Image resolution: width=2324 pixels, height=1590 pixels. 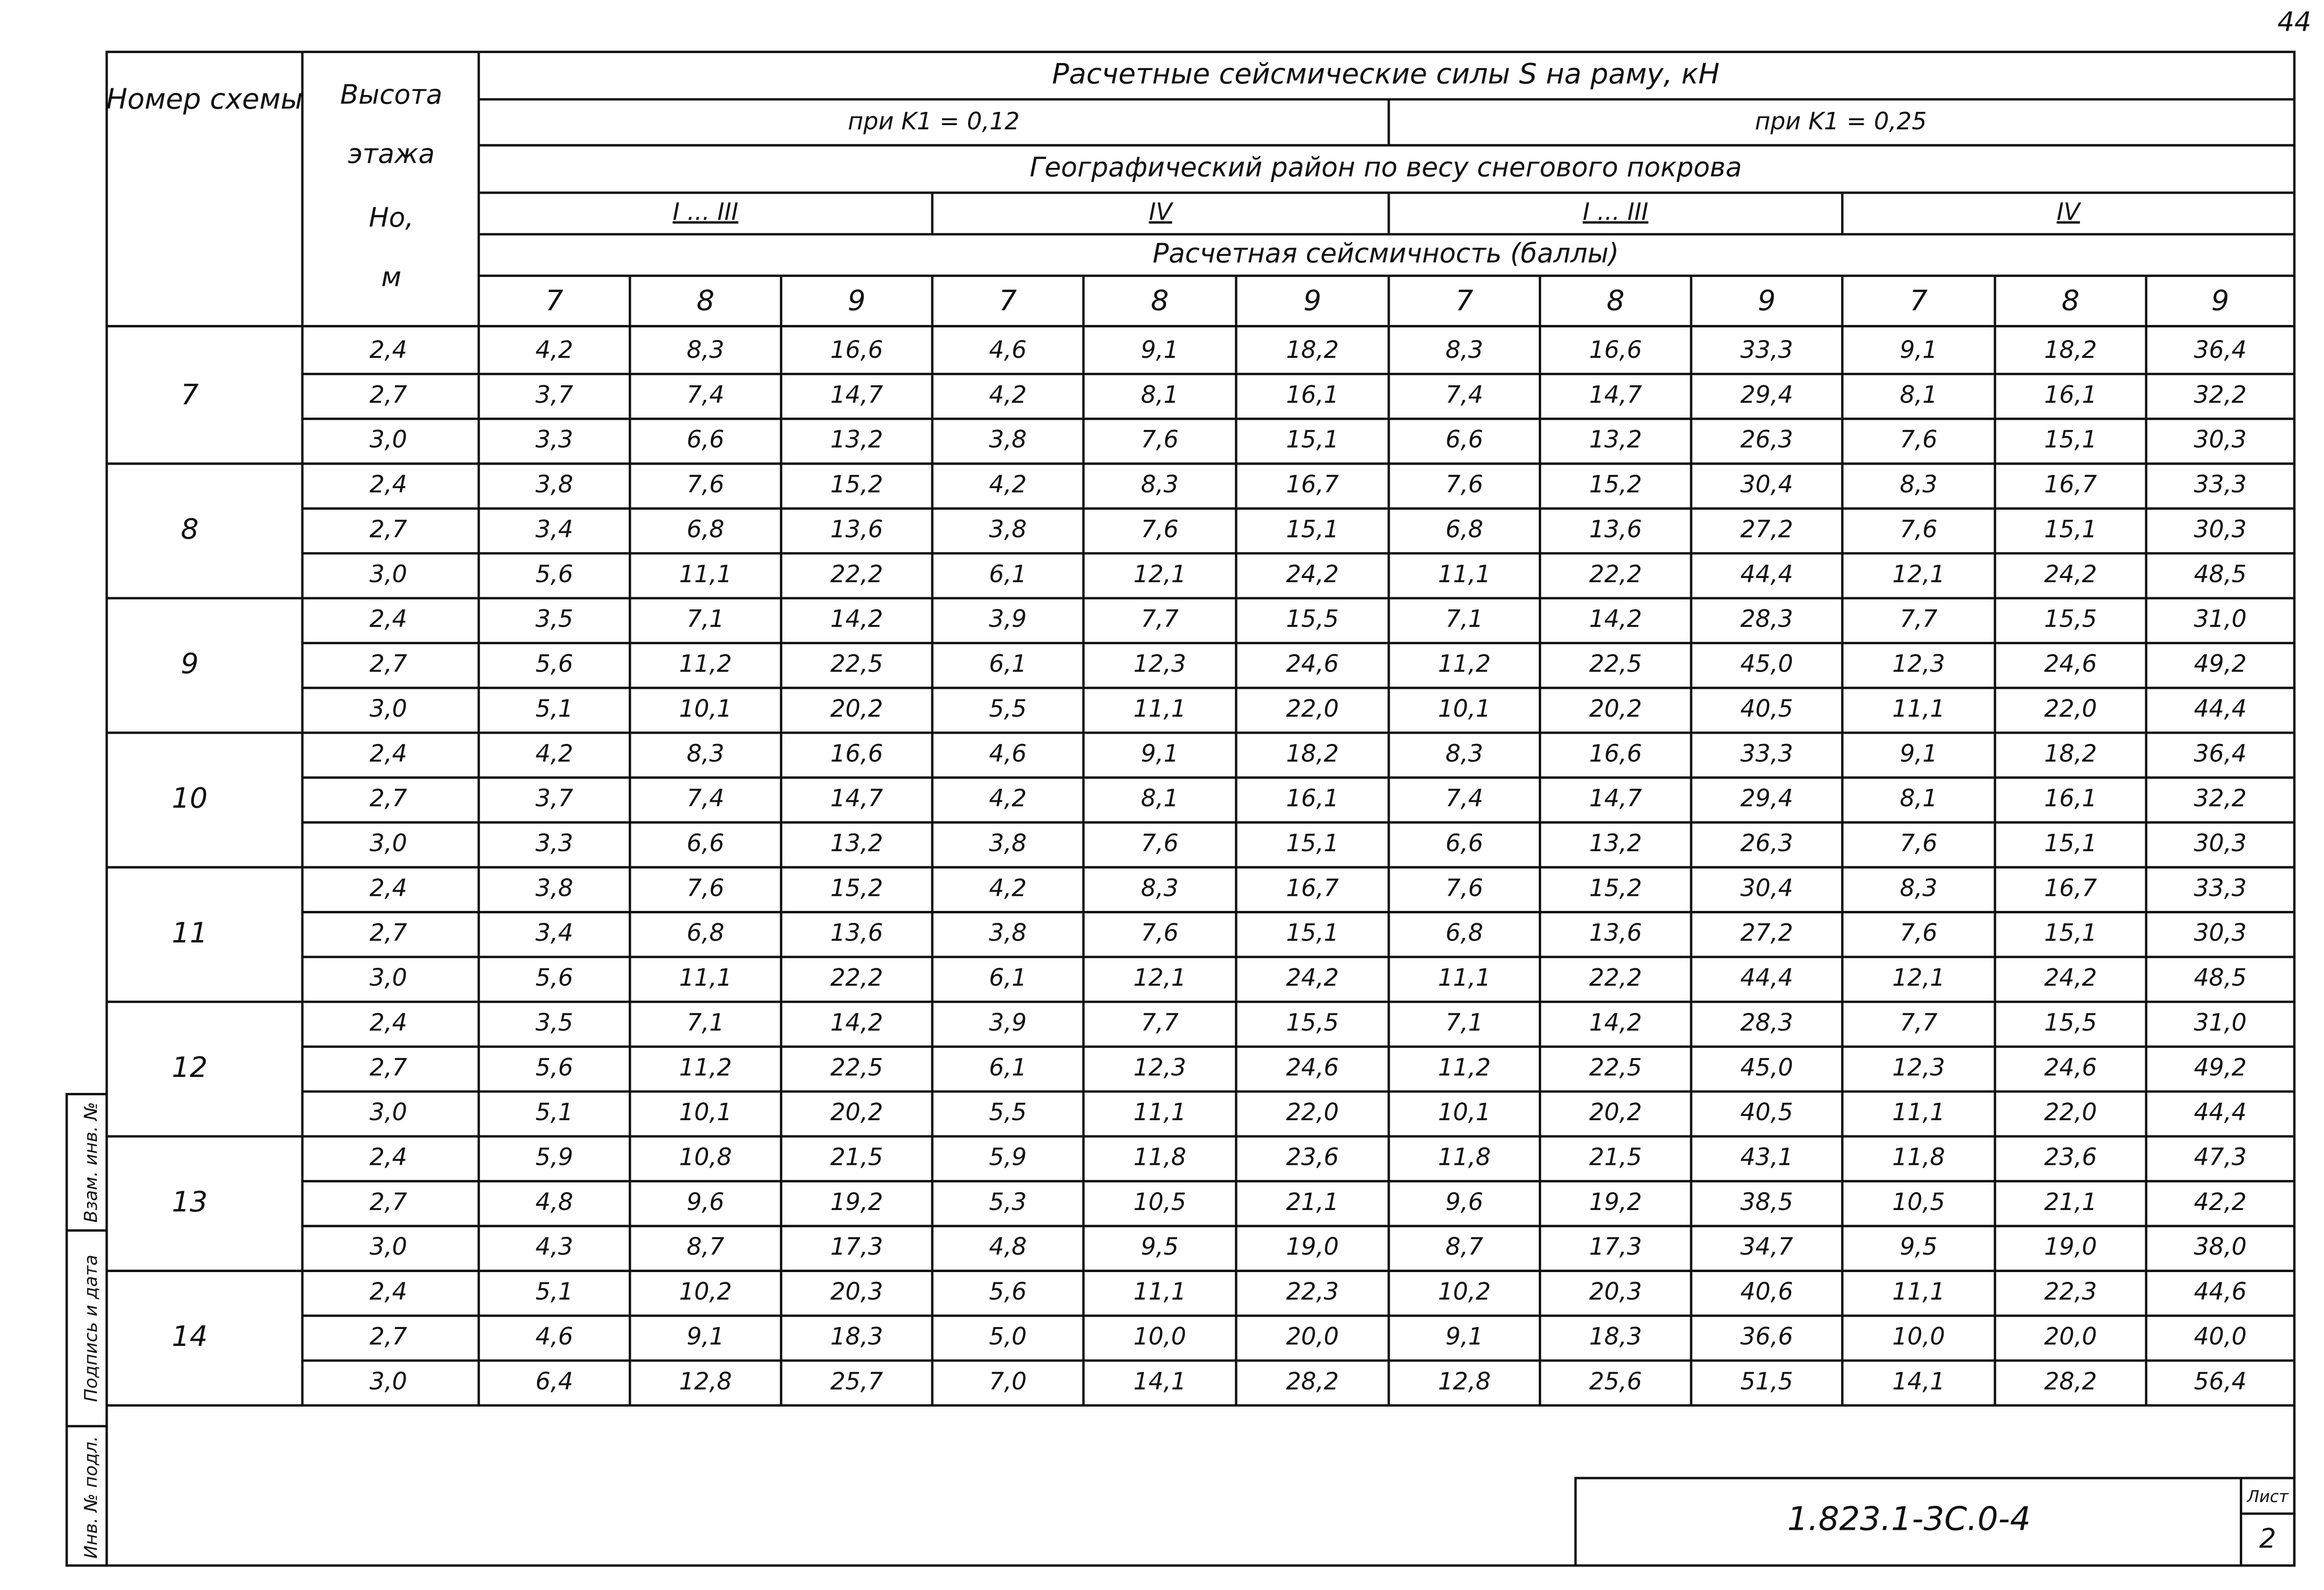 I want to click on value-cell: 10,0, so click(x=1918, y=1336).